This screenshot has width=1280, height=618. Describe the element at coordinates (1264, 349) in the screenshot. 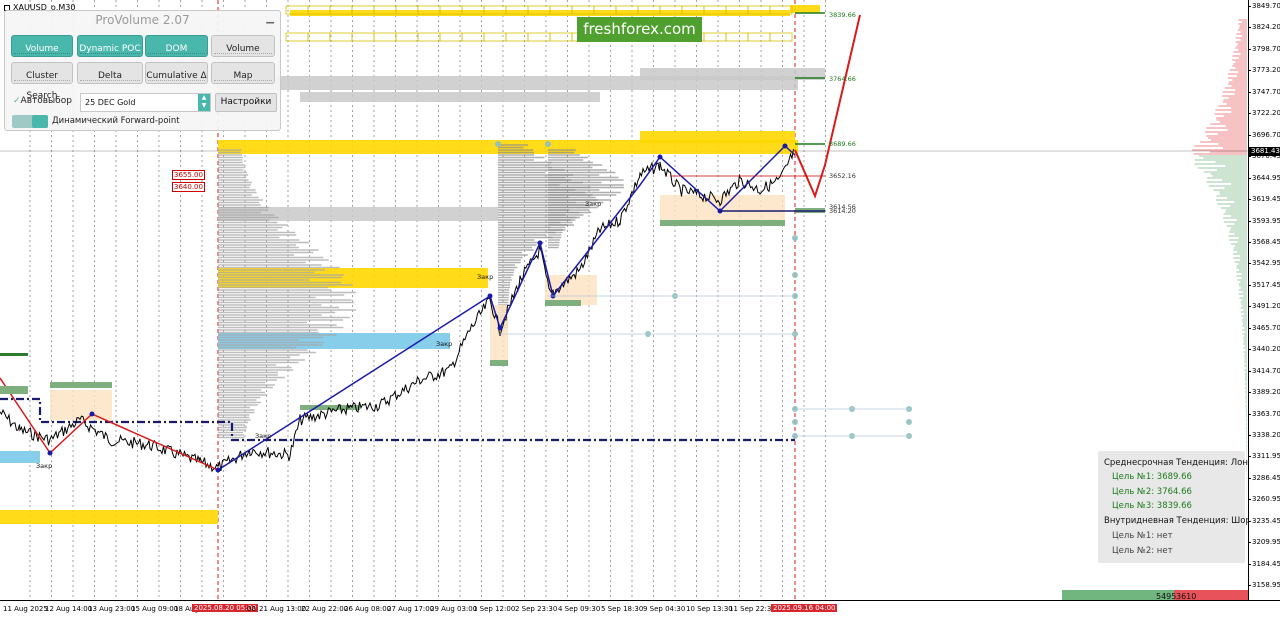

I see `price-tick: 3440.20` at that location.